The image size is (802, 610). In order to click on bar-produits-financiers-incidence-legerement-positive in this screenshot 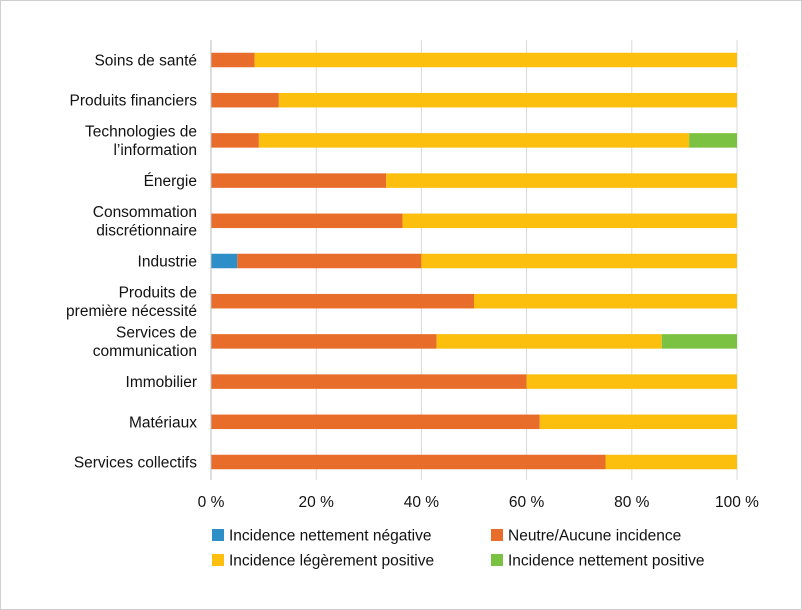, I will do `click(507, 100)`.